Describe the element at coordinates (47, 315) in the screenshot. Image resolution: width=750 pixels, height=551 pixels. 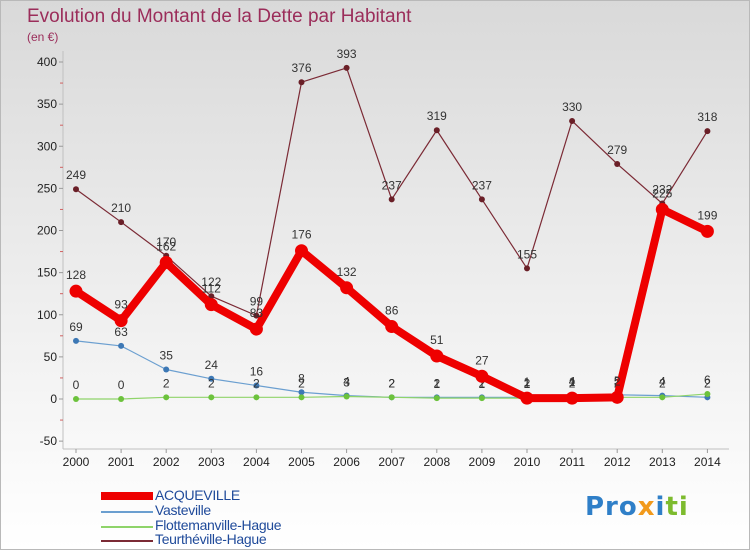
I see `y-tick-label: 100` at that location.